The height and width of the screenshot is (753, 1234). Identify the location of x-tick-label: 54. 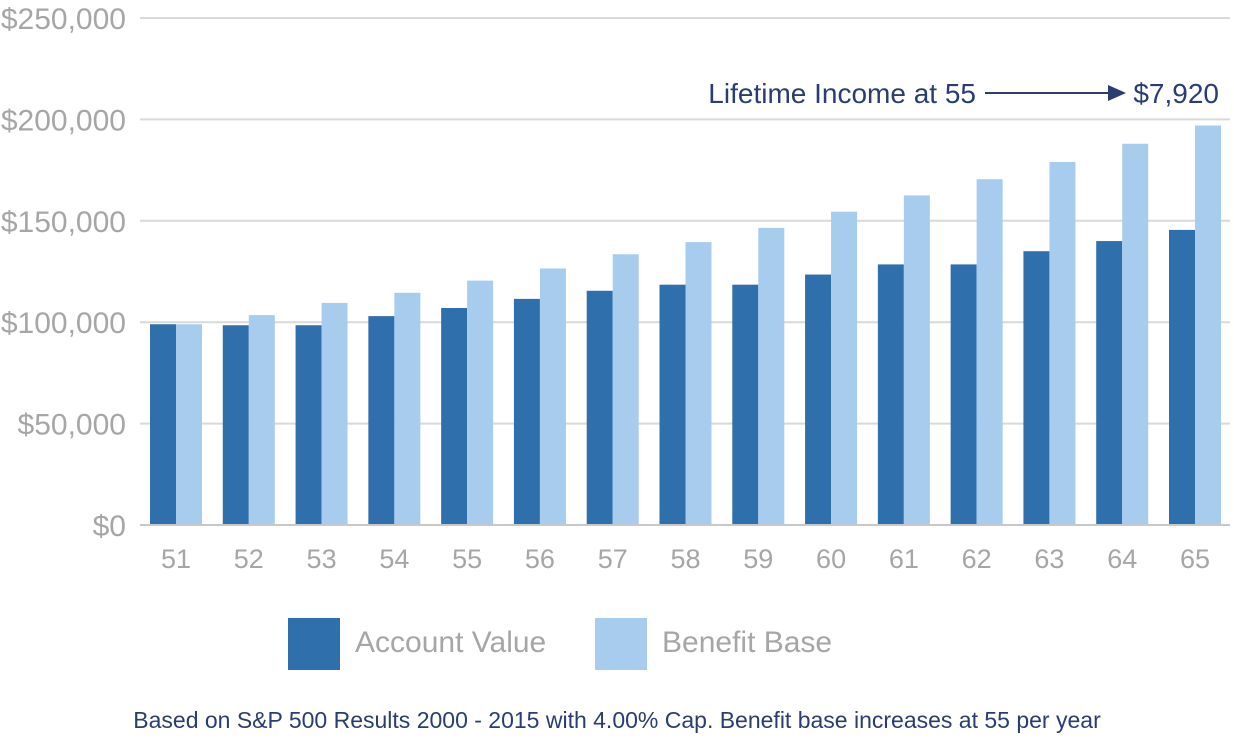
(394, 559).